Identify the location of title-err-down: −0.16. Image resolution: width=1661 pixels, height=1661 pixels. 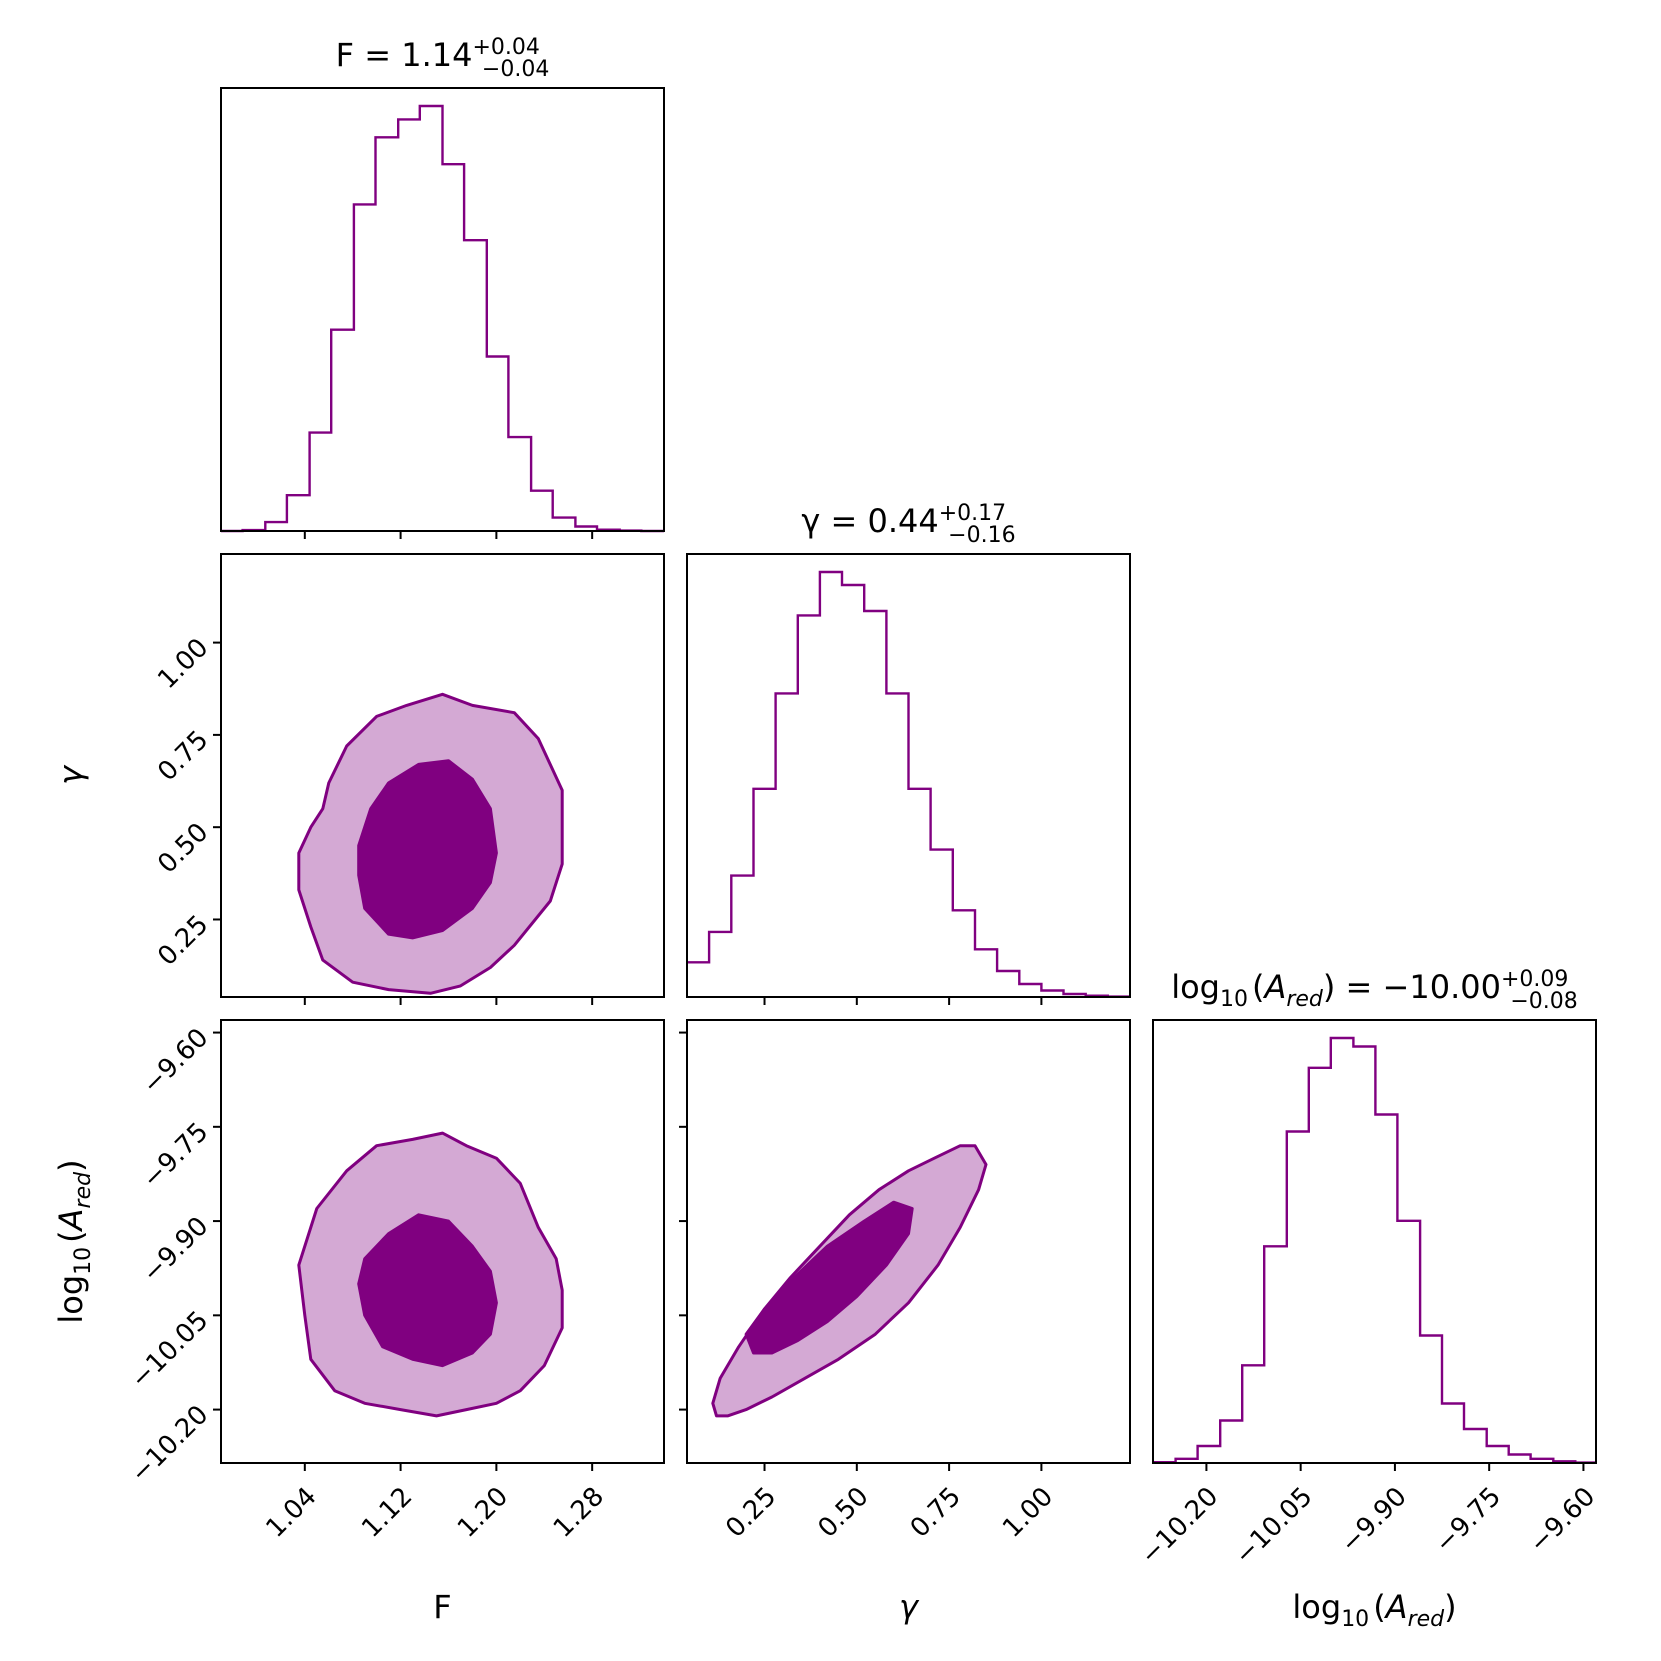
(981, 535).